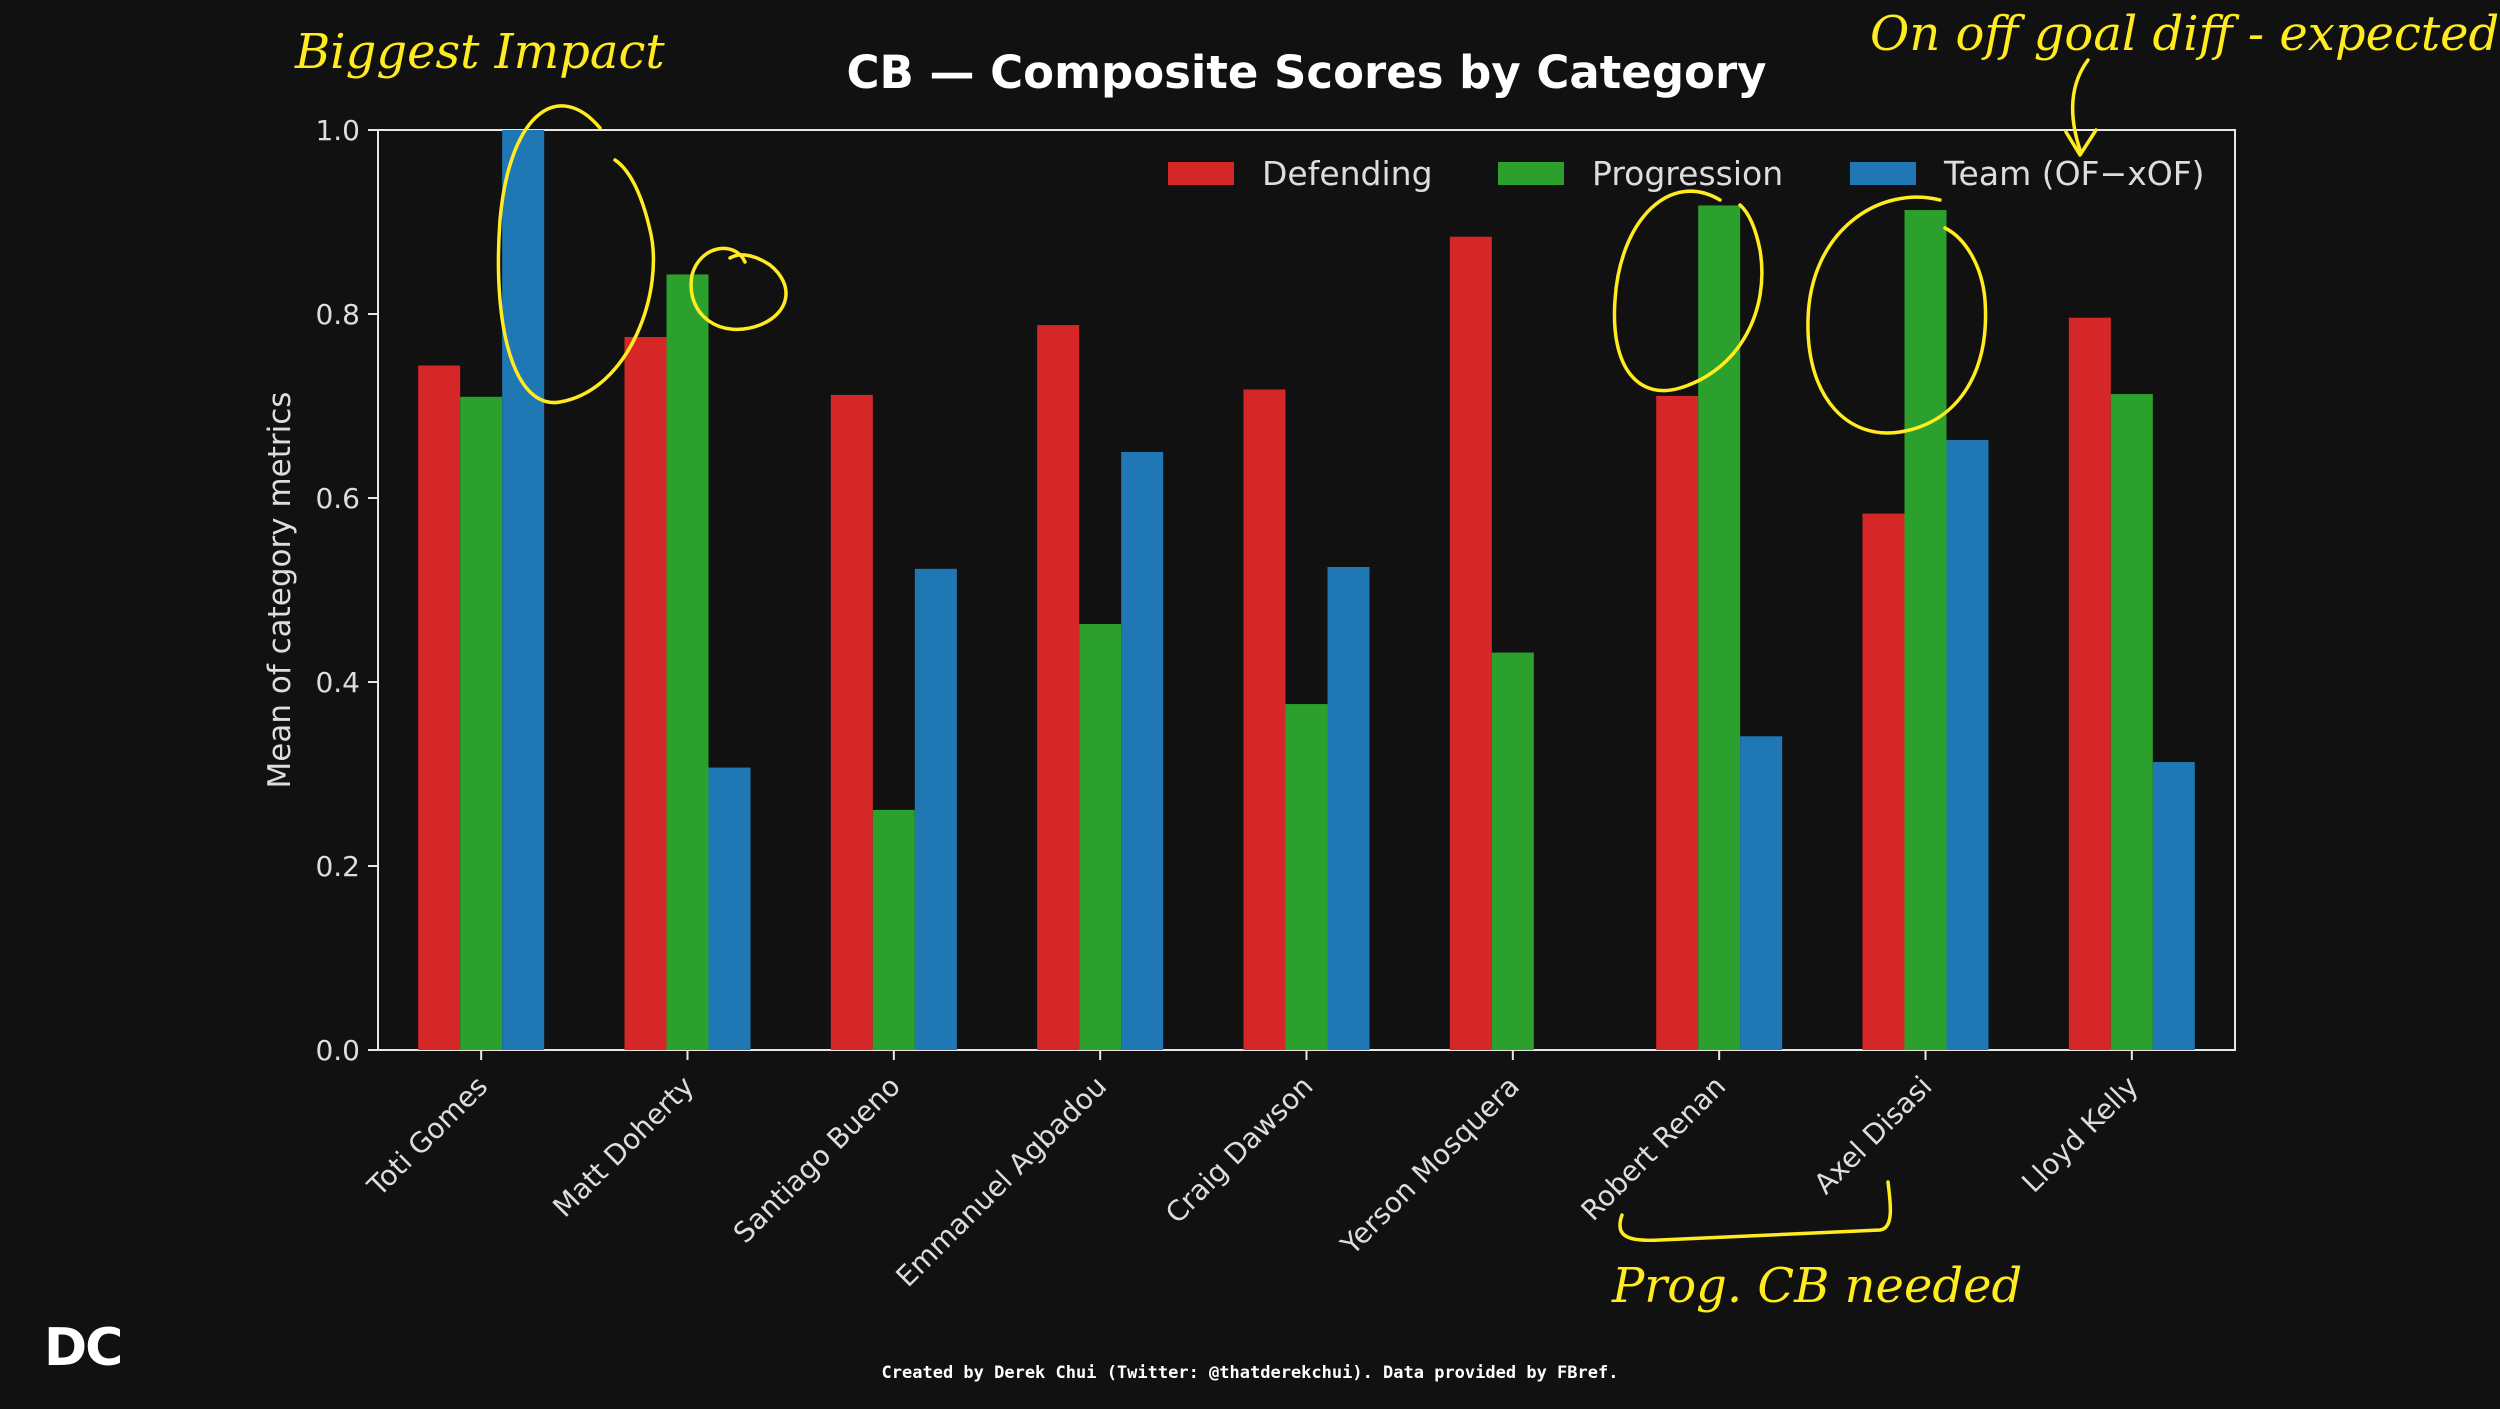 The height and width of the screenshot is (1409, 2500). Describe the element at coordinates (1755, 1211) in the screenshot. I see `annotation-bracket` at that location.